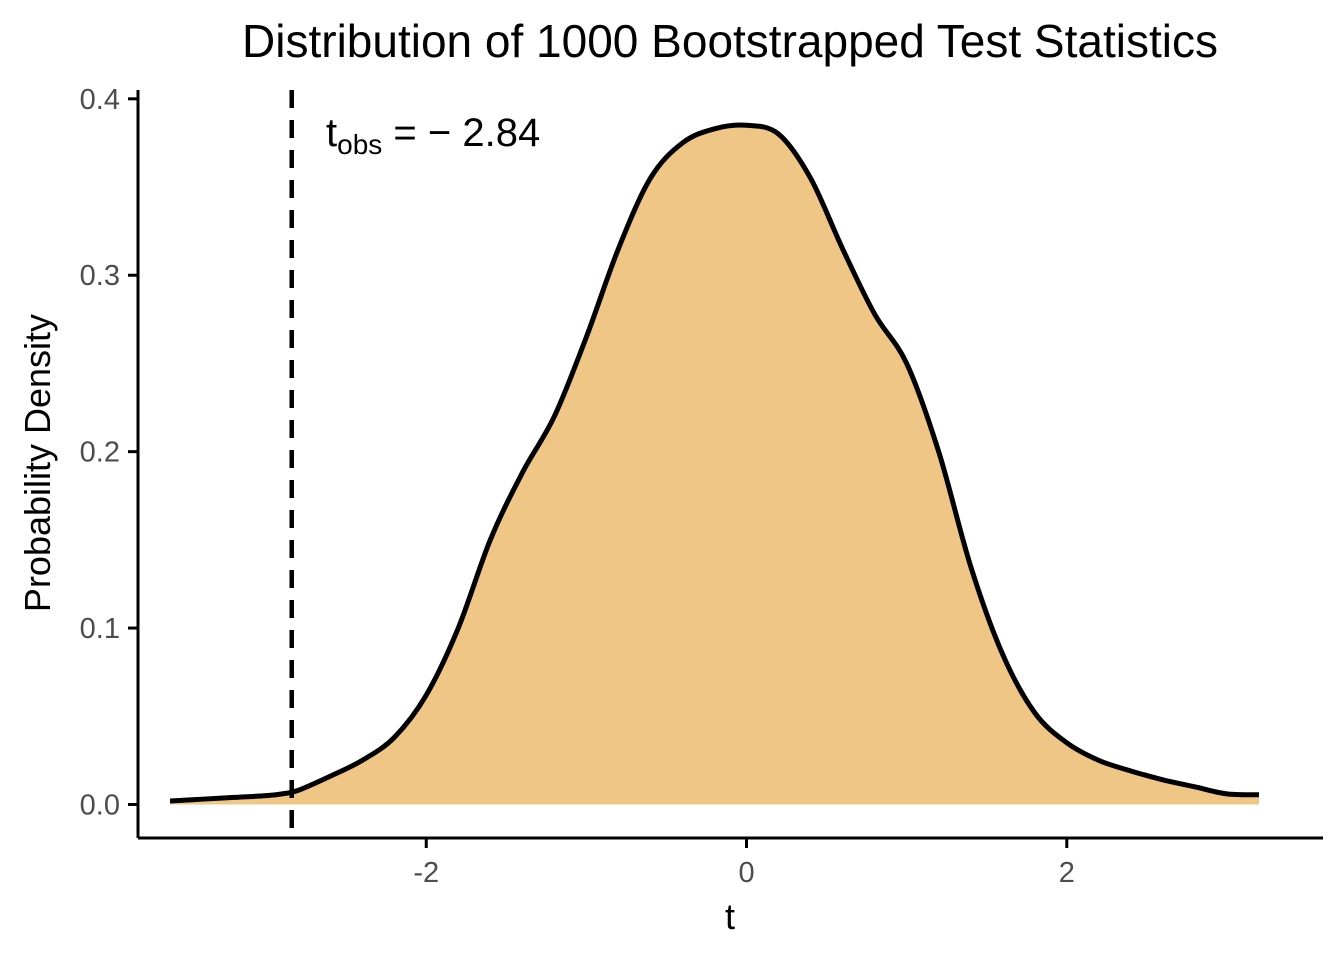  I want to click on y-tick-label: 0.1, so click(100, 629).